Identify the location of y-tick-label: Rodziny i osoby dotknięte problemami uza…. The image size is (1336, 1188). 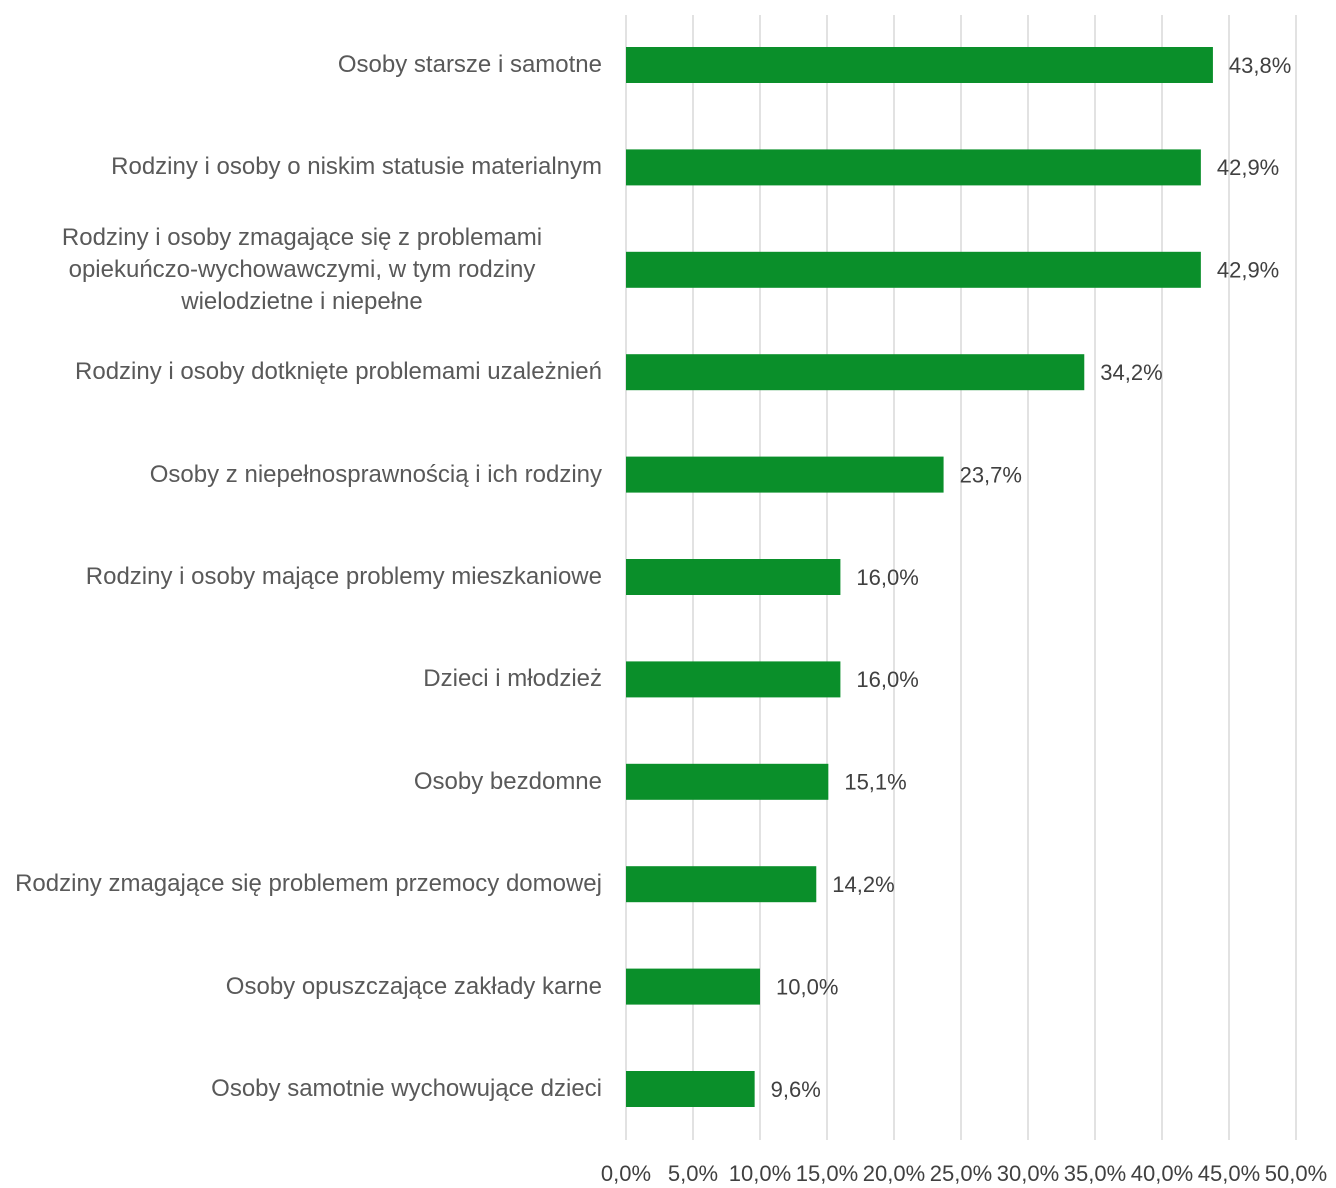
(338, 372).